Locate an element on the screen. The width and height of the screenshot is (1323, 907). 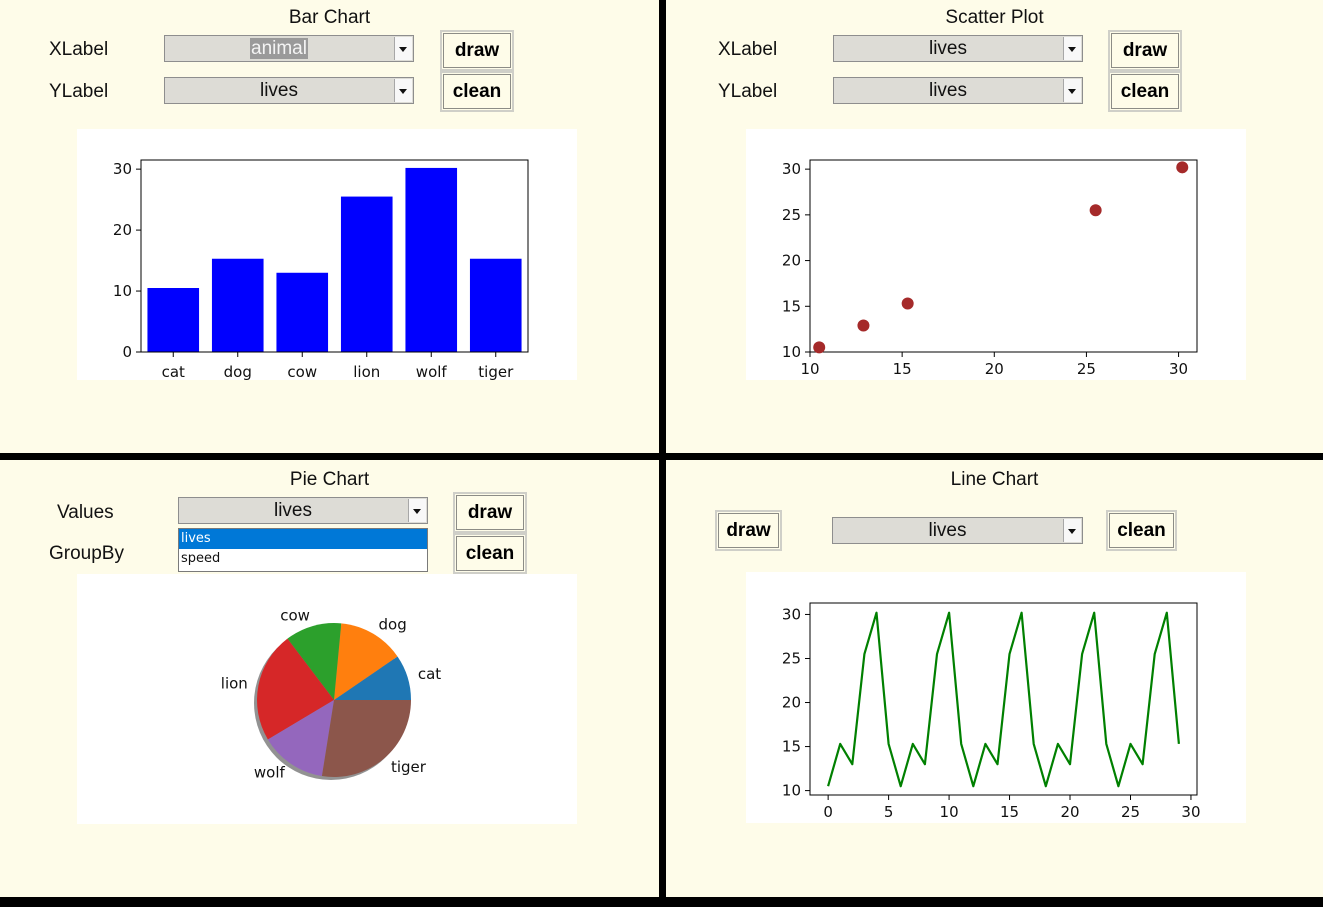
scatter-ylabel-label: YLabel is located at coordinates (748, 91).